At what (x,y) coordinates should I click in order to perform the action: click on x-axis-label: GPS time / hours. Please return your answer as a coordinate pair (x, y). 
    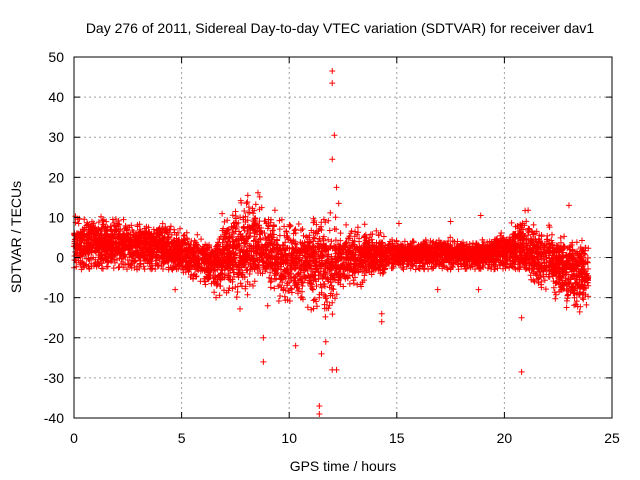
    Looking at the image, I should click on (343, 466).